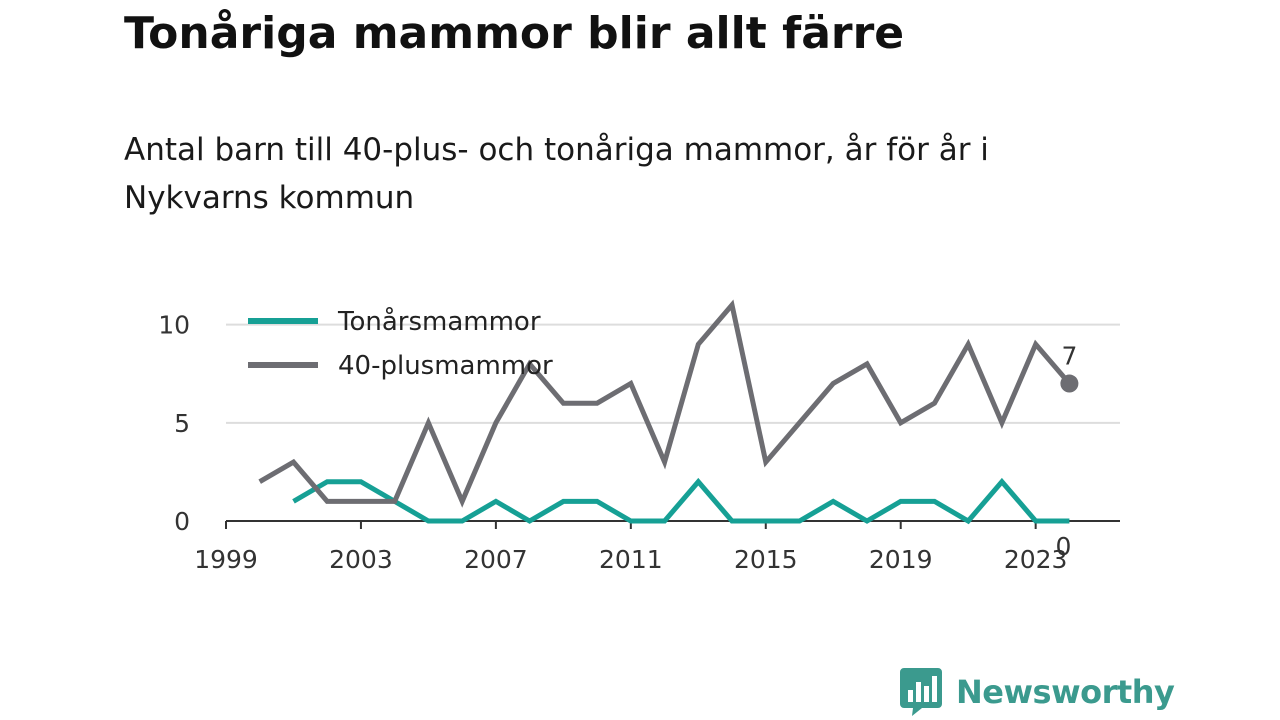  Describe the element at coordinates (1065, 692) in the screenshot. I see `brand-name: Newsworthy` at that location.